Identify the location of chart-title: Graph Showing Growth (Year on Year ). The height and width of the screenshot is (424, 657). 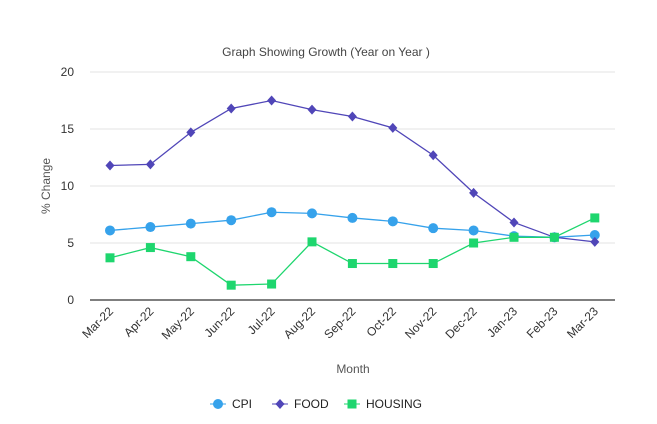
(326, 52).